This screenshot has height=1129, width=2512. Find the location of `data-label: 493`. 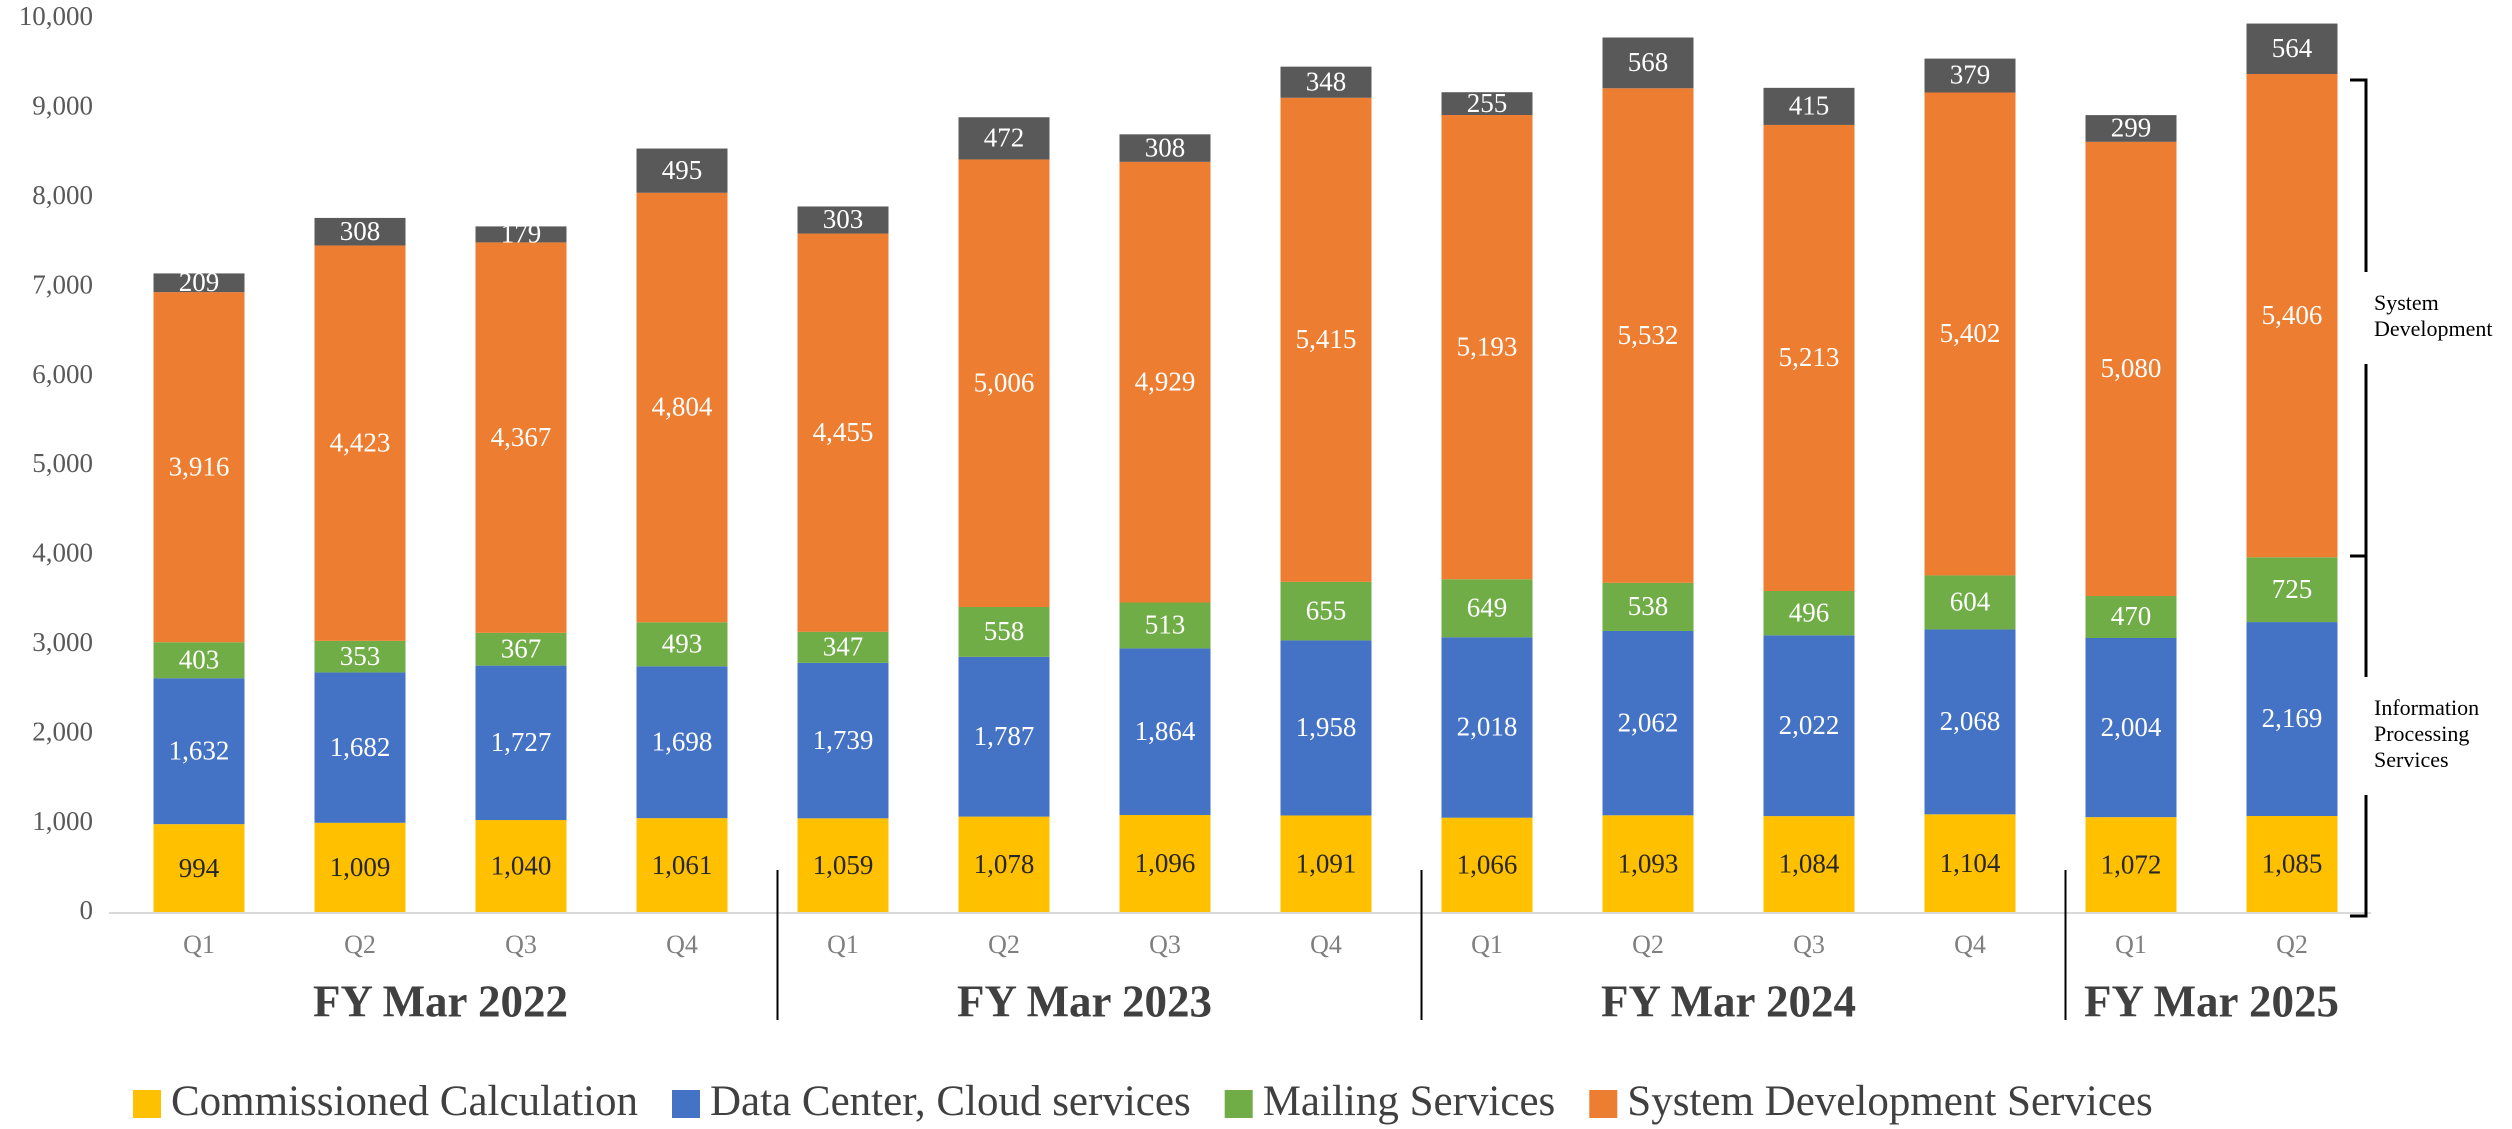

data-label: 493 is located at coordinates (682, 644).